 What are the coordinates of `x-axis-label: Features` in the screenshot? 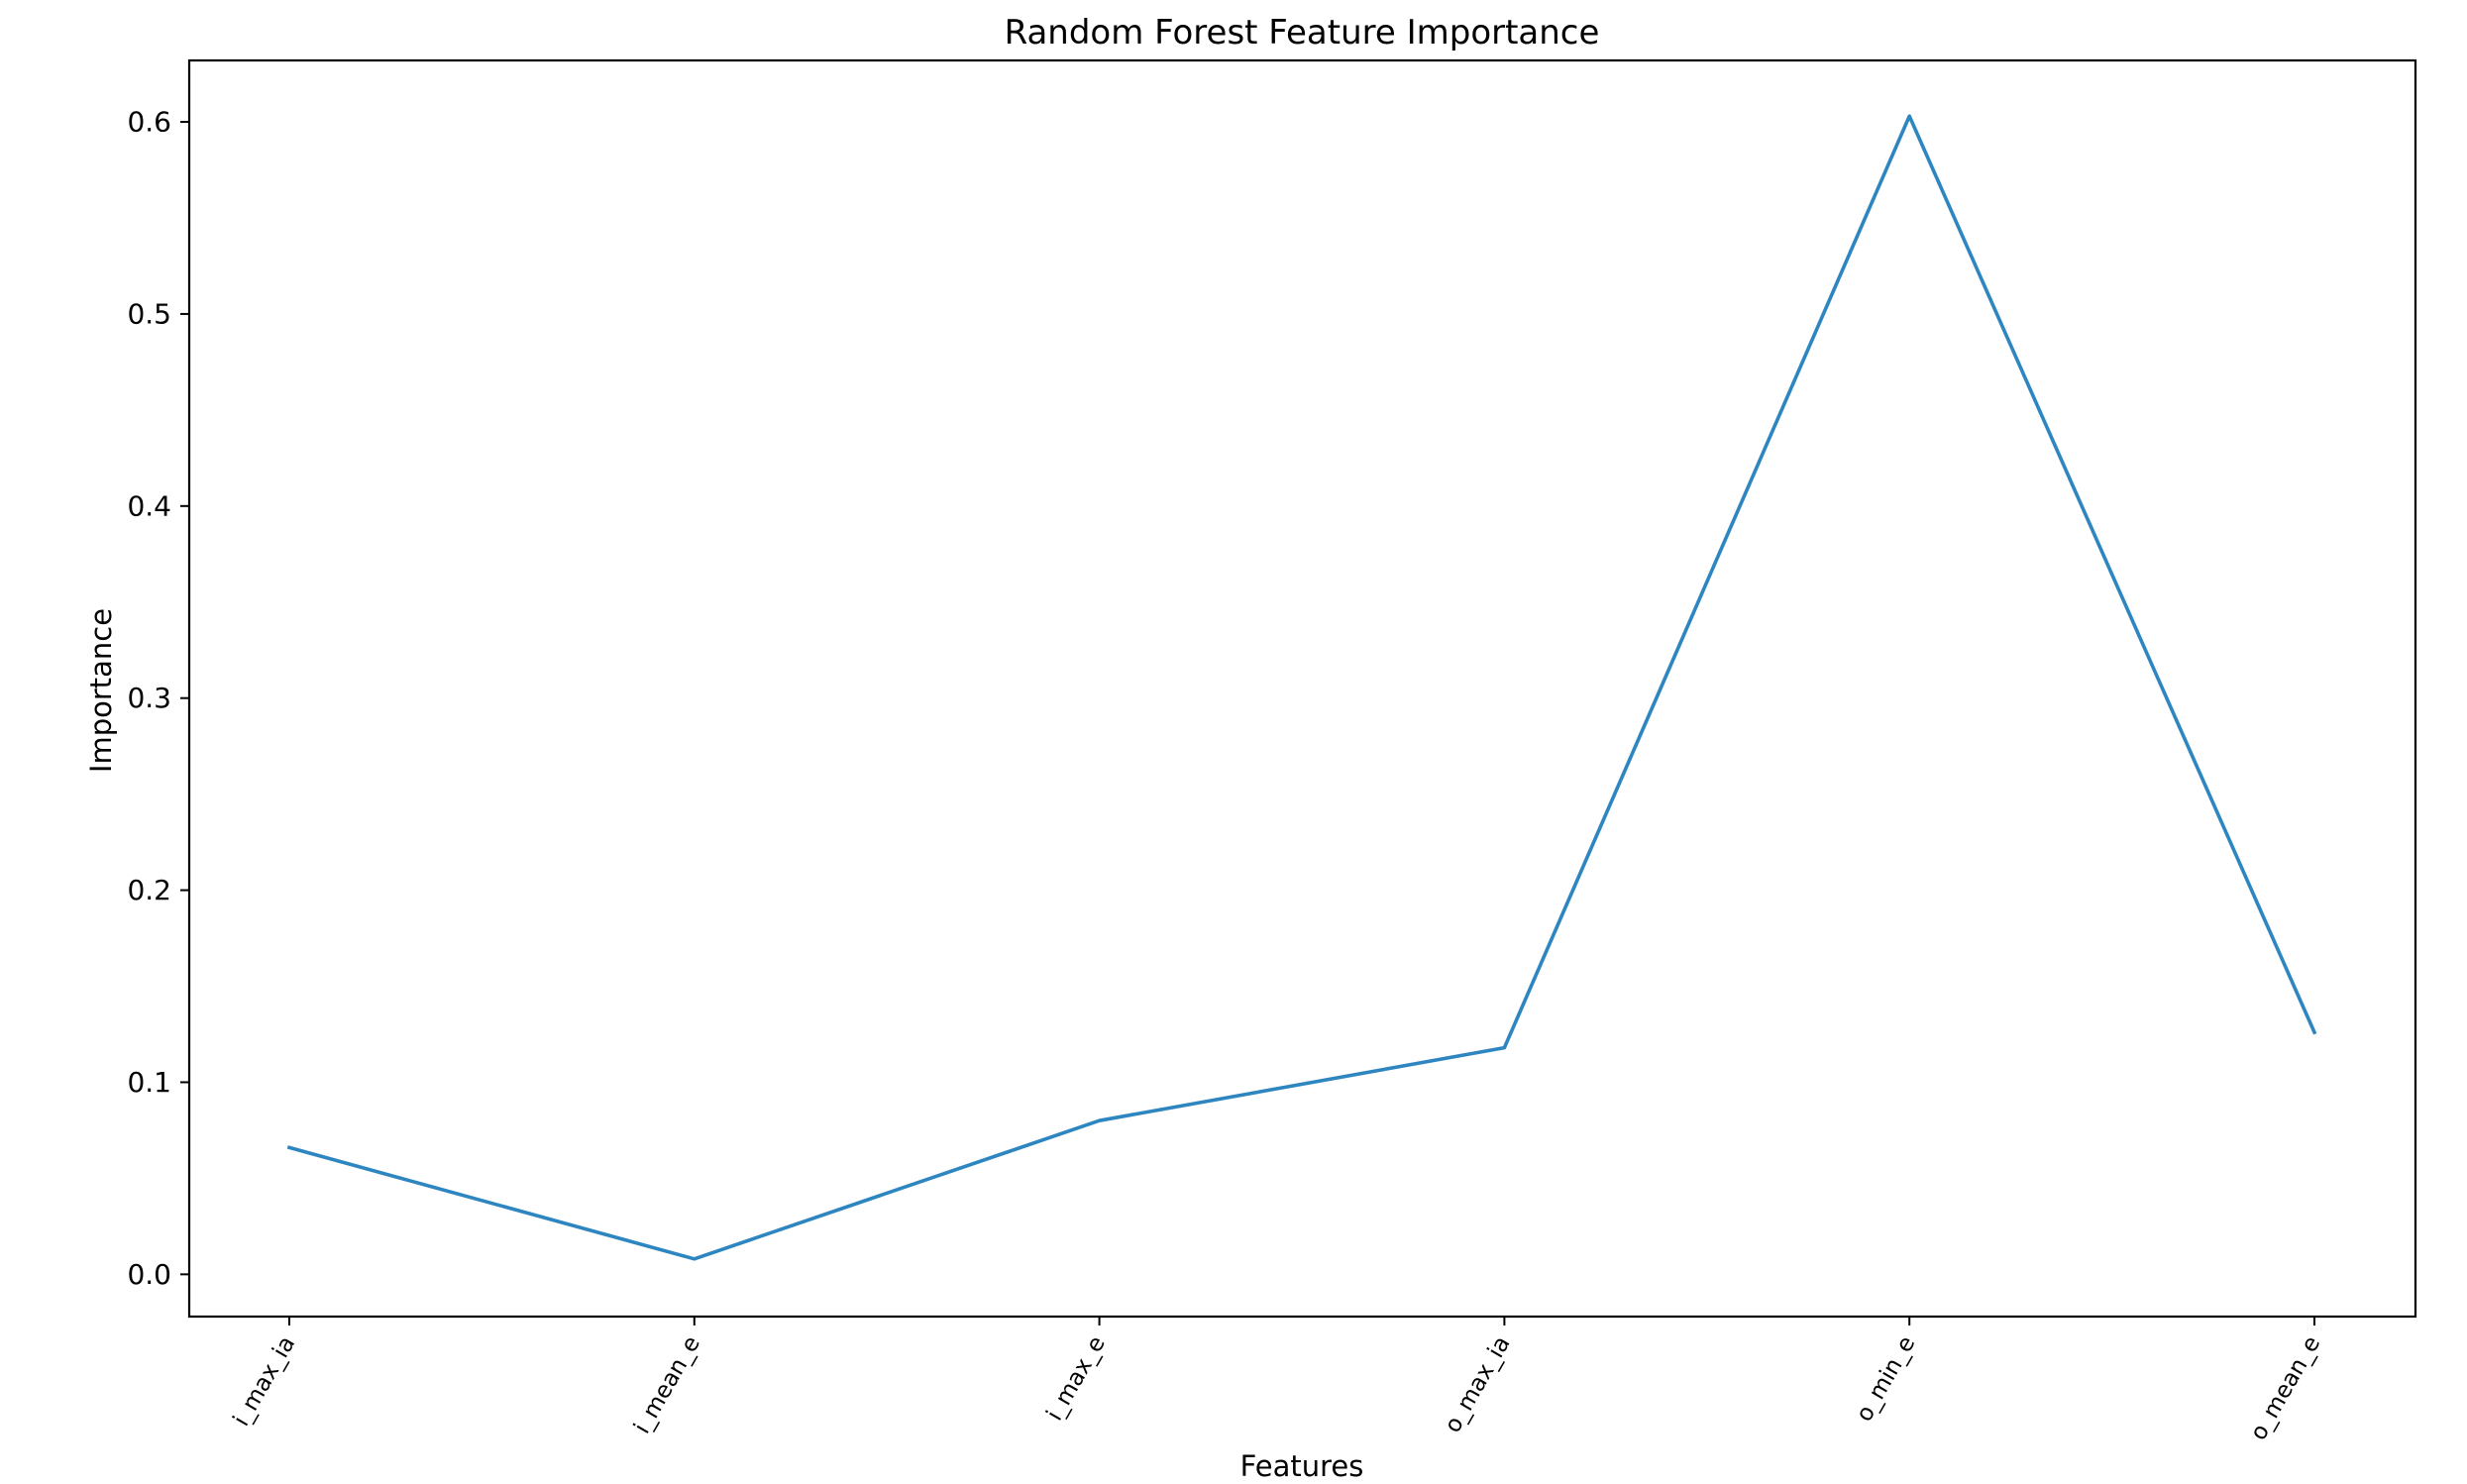 It's located at (1302, 1466).